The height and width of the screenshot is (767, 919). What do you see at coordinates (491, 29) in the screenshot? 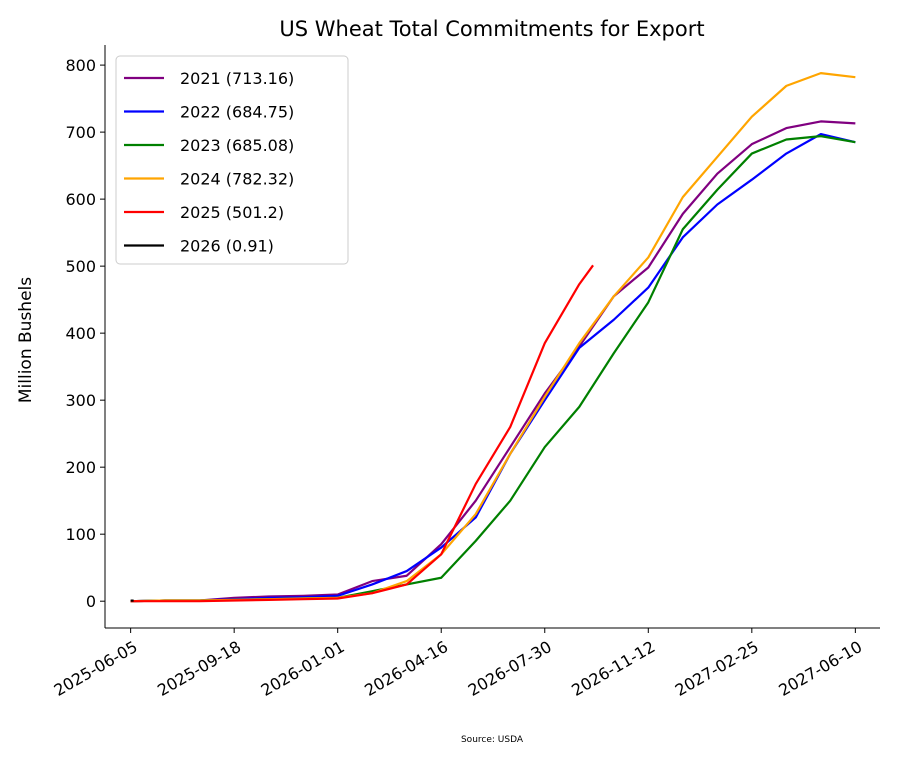
I see `chart-title: US Wheat Total Commitments for Export` at bounding box center [491, 29].